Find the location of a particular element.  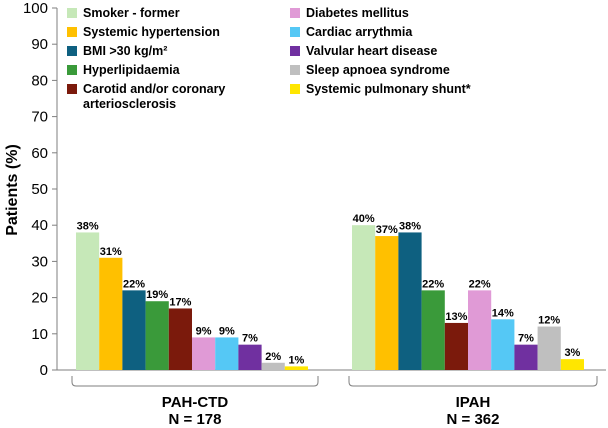

legend-item: Cardiac arrythmia is located at coordinates (351, 32).